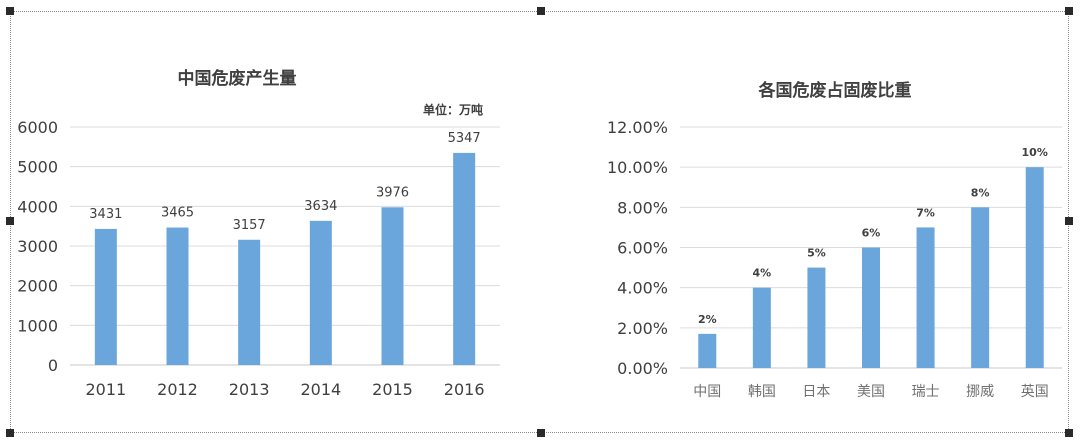 This screenshot has height=446, width=1080. Describe the element at coordinates (53, 365) in the screenshot. I see `y-tick-label: 0` at that location.